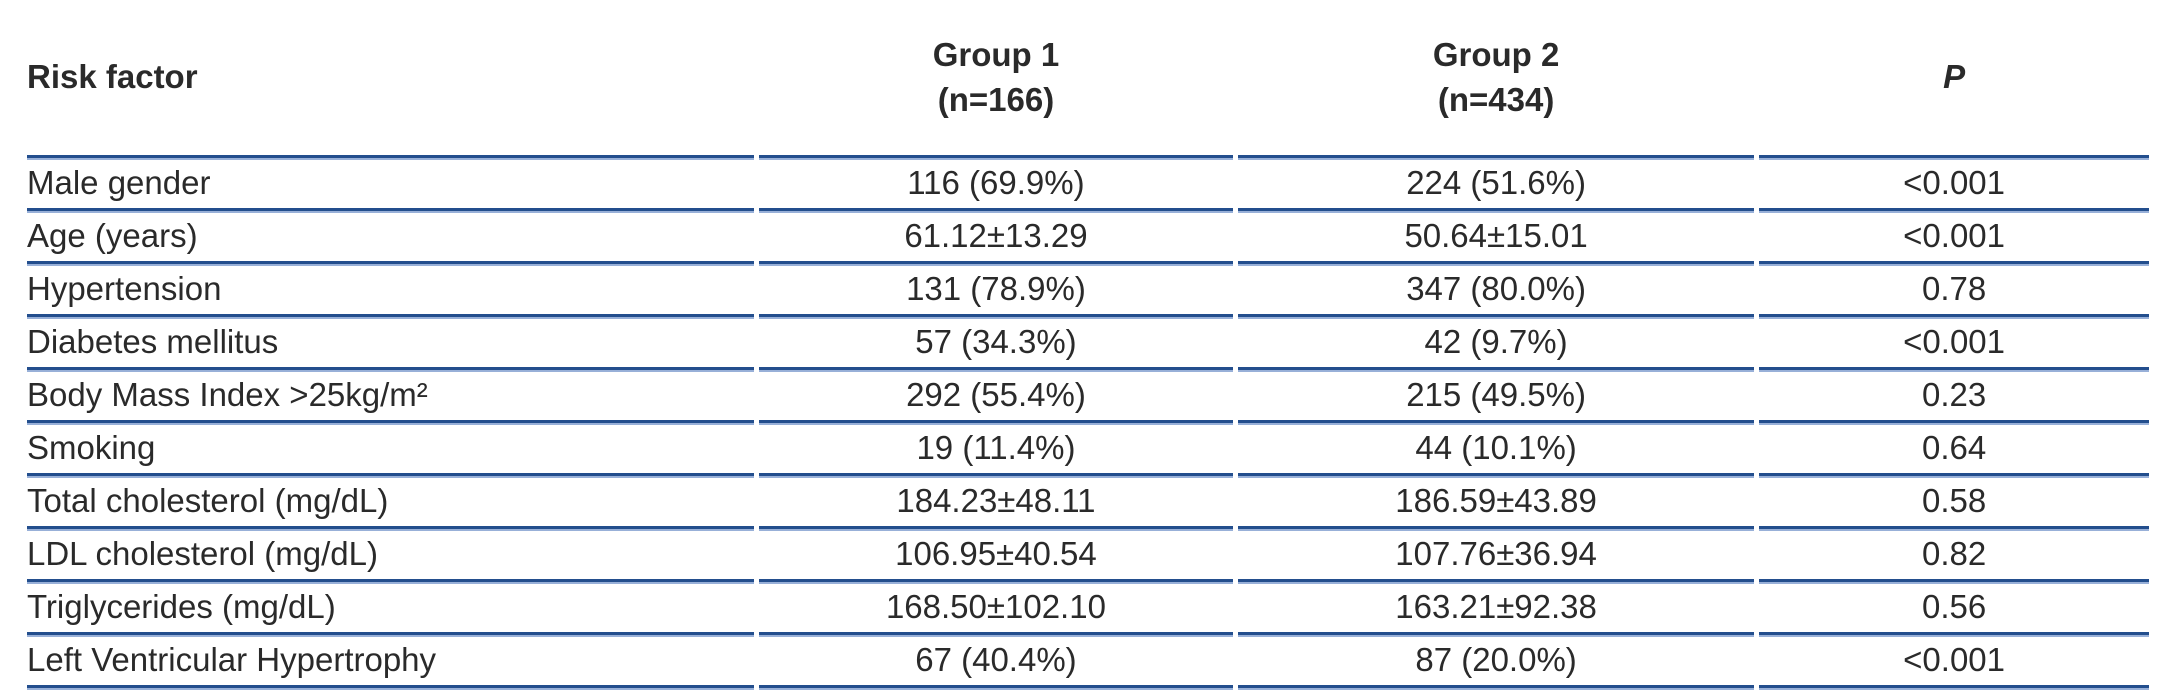 This screenshot has width=2176, height=696. Describe the element at coordinates (390, 290) in the screenshot. I see `cell-risk-factor: Hypertension` at that location.